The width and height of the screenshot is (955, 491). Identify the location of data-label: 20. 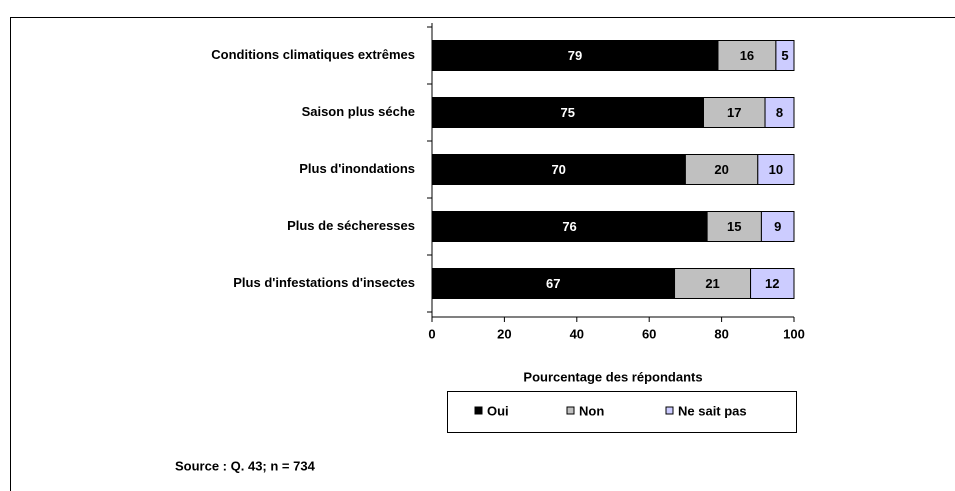
(721, 169).